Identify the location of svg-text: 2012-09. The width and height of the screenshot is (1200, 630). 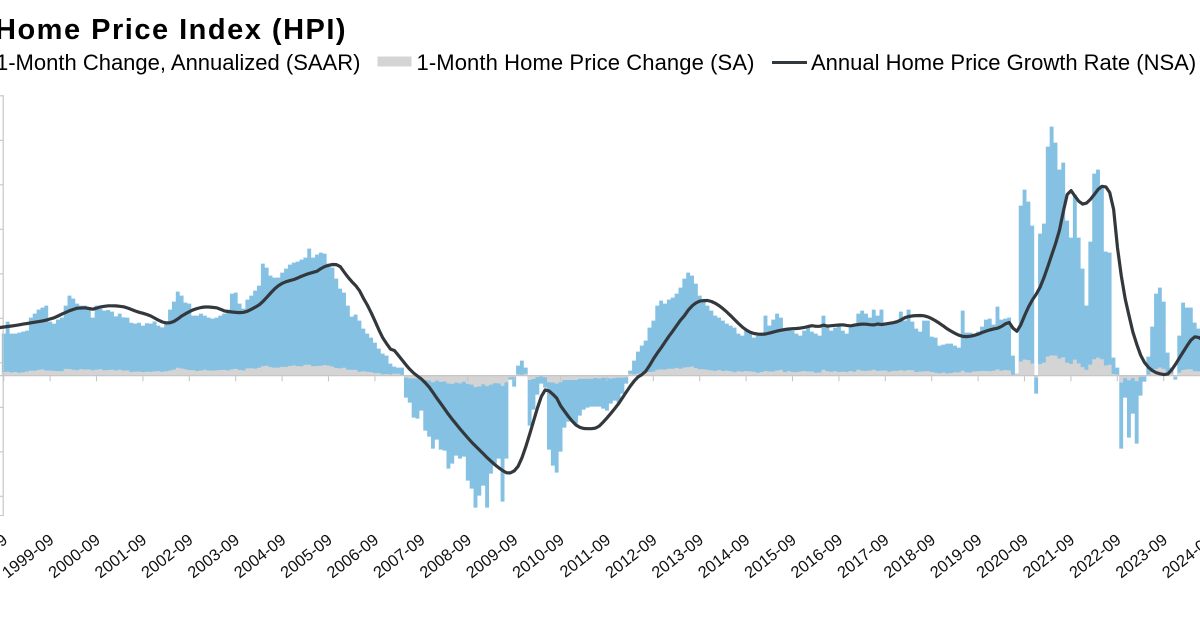
(631, 556).